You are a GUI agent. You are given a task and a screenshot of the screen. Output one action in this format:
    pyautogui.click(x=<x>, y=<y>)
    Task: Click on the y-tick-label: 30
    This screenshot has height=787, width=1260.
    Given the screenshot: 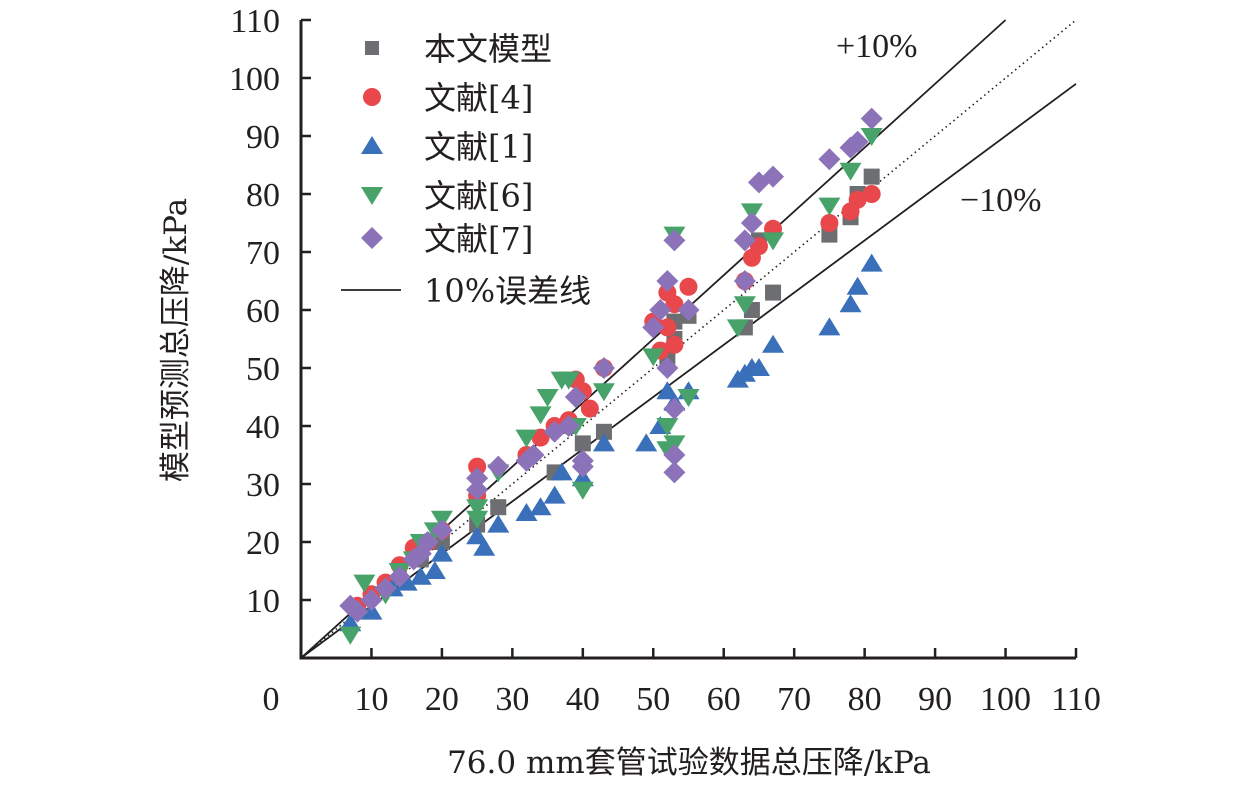 What is the action you would take?
    pyautogui.click(x=263, y=485)
    